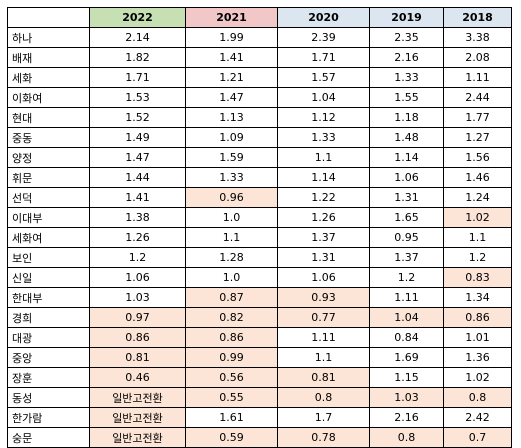 This screenshot has width=521, height=448. I want to click on school-name-cell: 숭문, so click(48, 437).